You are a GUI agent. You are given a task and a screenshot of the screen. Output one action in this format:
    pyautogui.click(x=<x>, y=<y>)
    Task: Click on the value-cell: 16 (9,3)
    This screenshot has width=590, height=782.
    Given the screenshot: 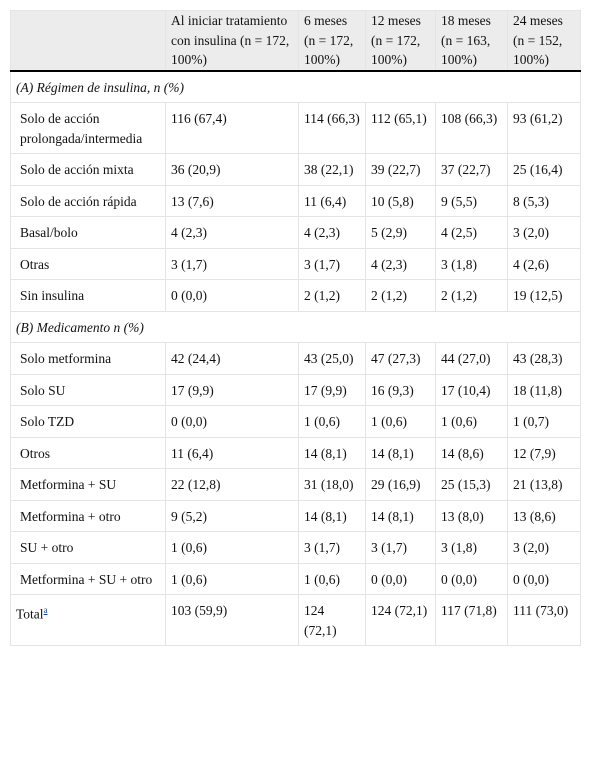 What is the action you would take?
    pyautogui.click(x=400, y=389)
    